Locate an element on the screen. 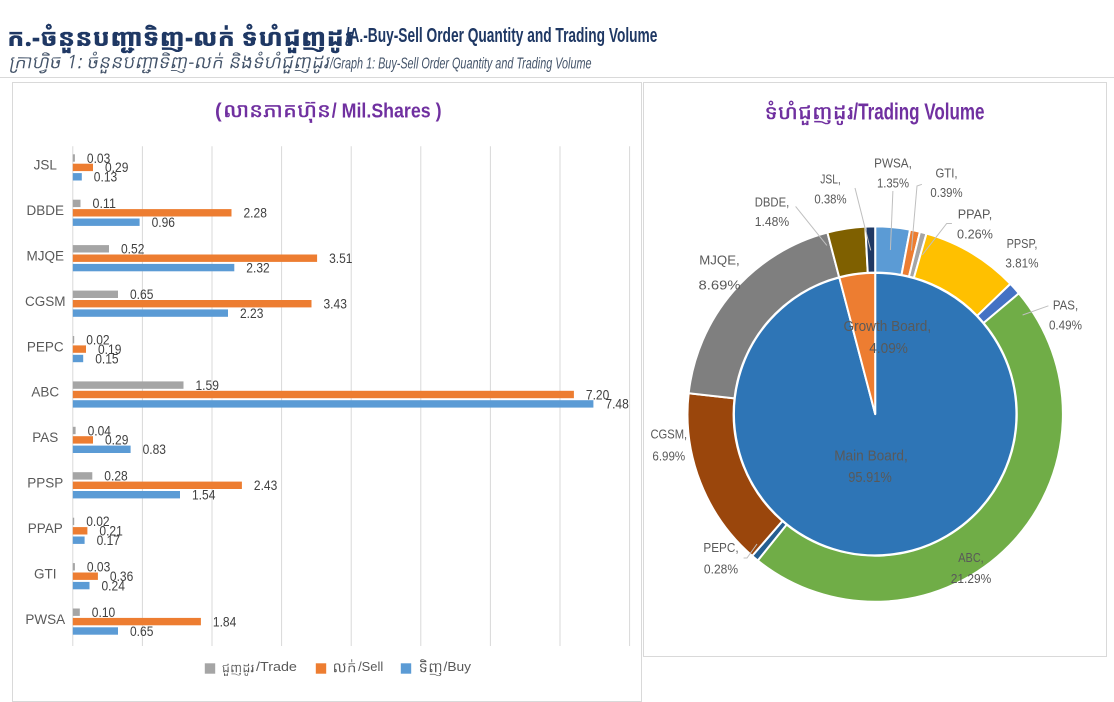 This screenshot has width=1114, height=702. svg-text: CGSM is located at coordinates (45, 301).